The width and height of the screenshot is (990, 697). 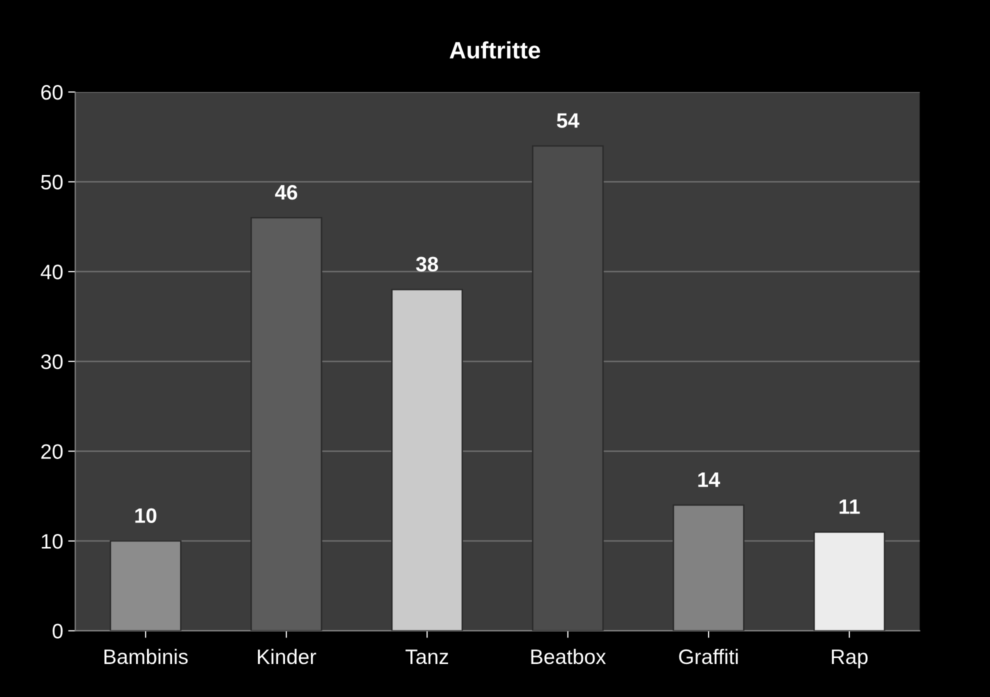 What do you see at coordinates (495, 50) in the screenshot?
I see `chart-title: Auftritte` at bounding box center [495, 50].